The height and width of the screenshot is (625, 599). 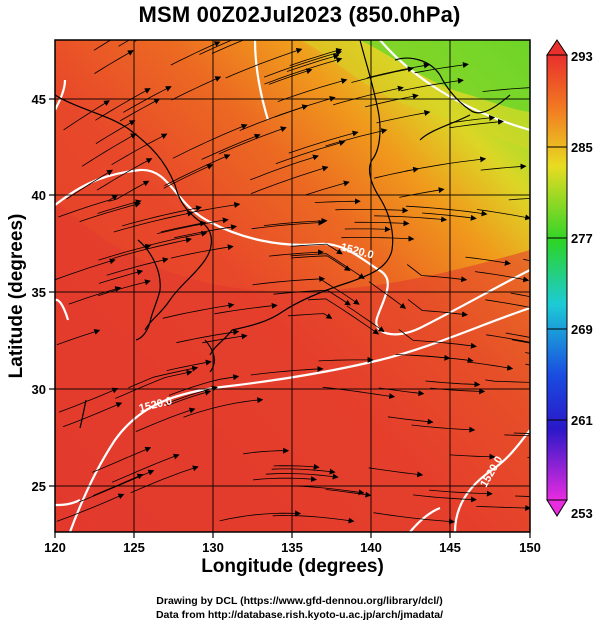 What do you see at coordinates (450, 547) in the screenshot?
I see `x-tick-label: 145` at bounding box center [450, 547].